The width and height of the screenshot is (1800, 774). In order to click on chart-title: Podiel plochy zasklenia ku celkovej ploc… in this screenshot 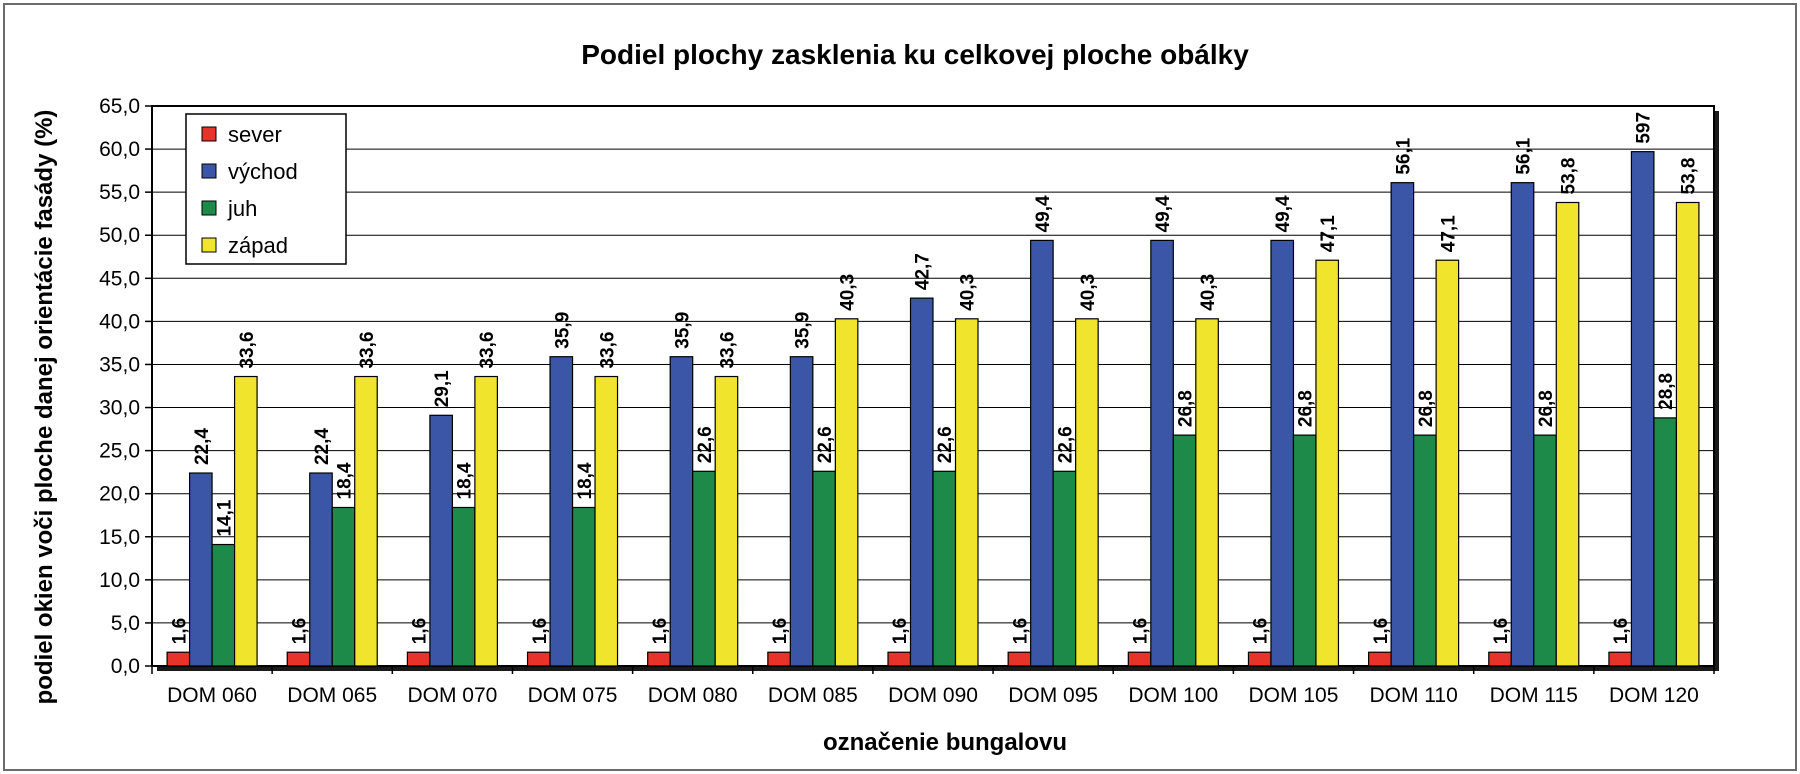, I will do `click(915, 54)`.